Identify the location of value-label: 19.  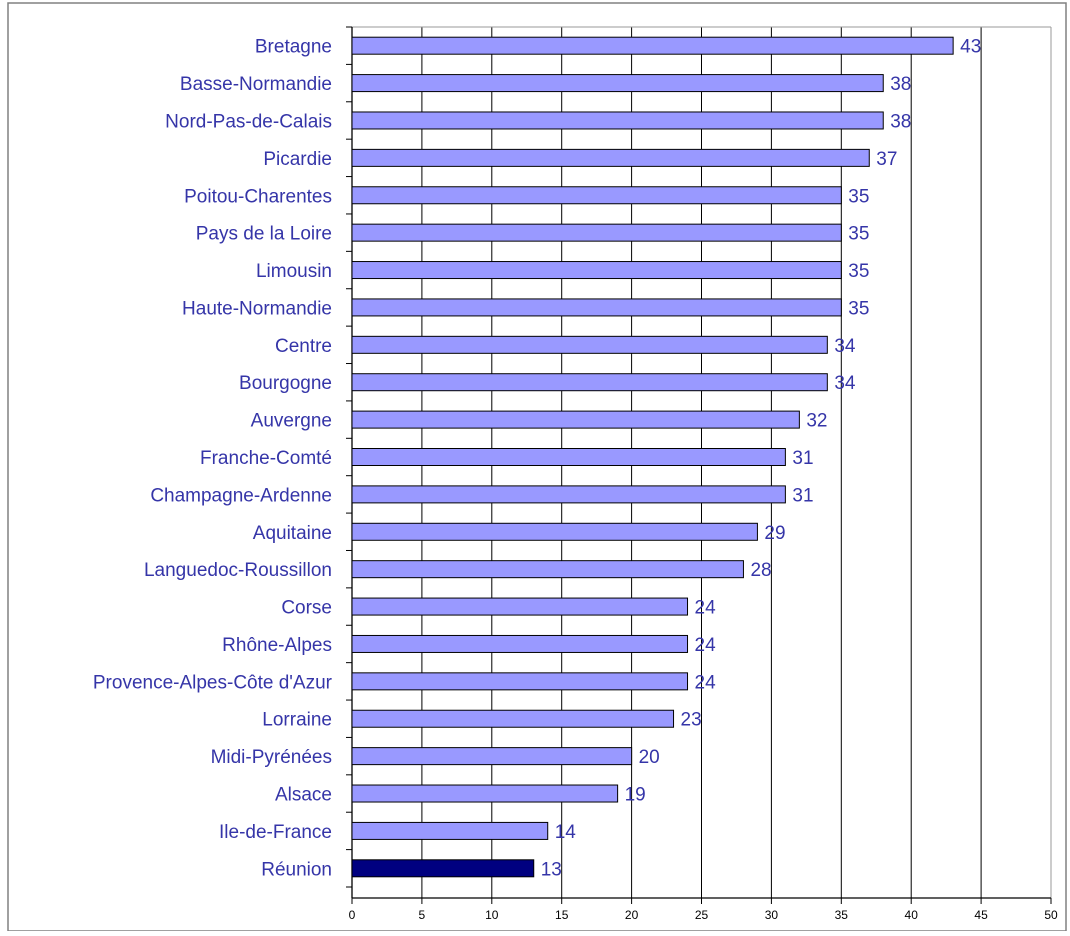
(635, 795).